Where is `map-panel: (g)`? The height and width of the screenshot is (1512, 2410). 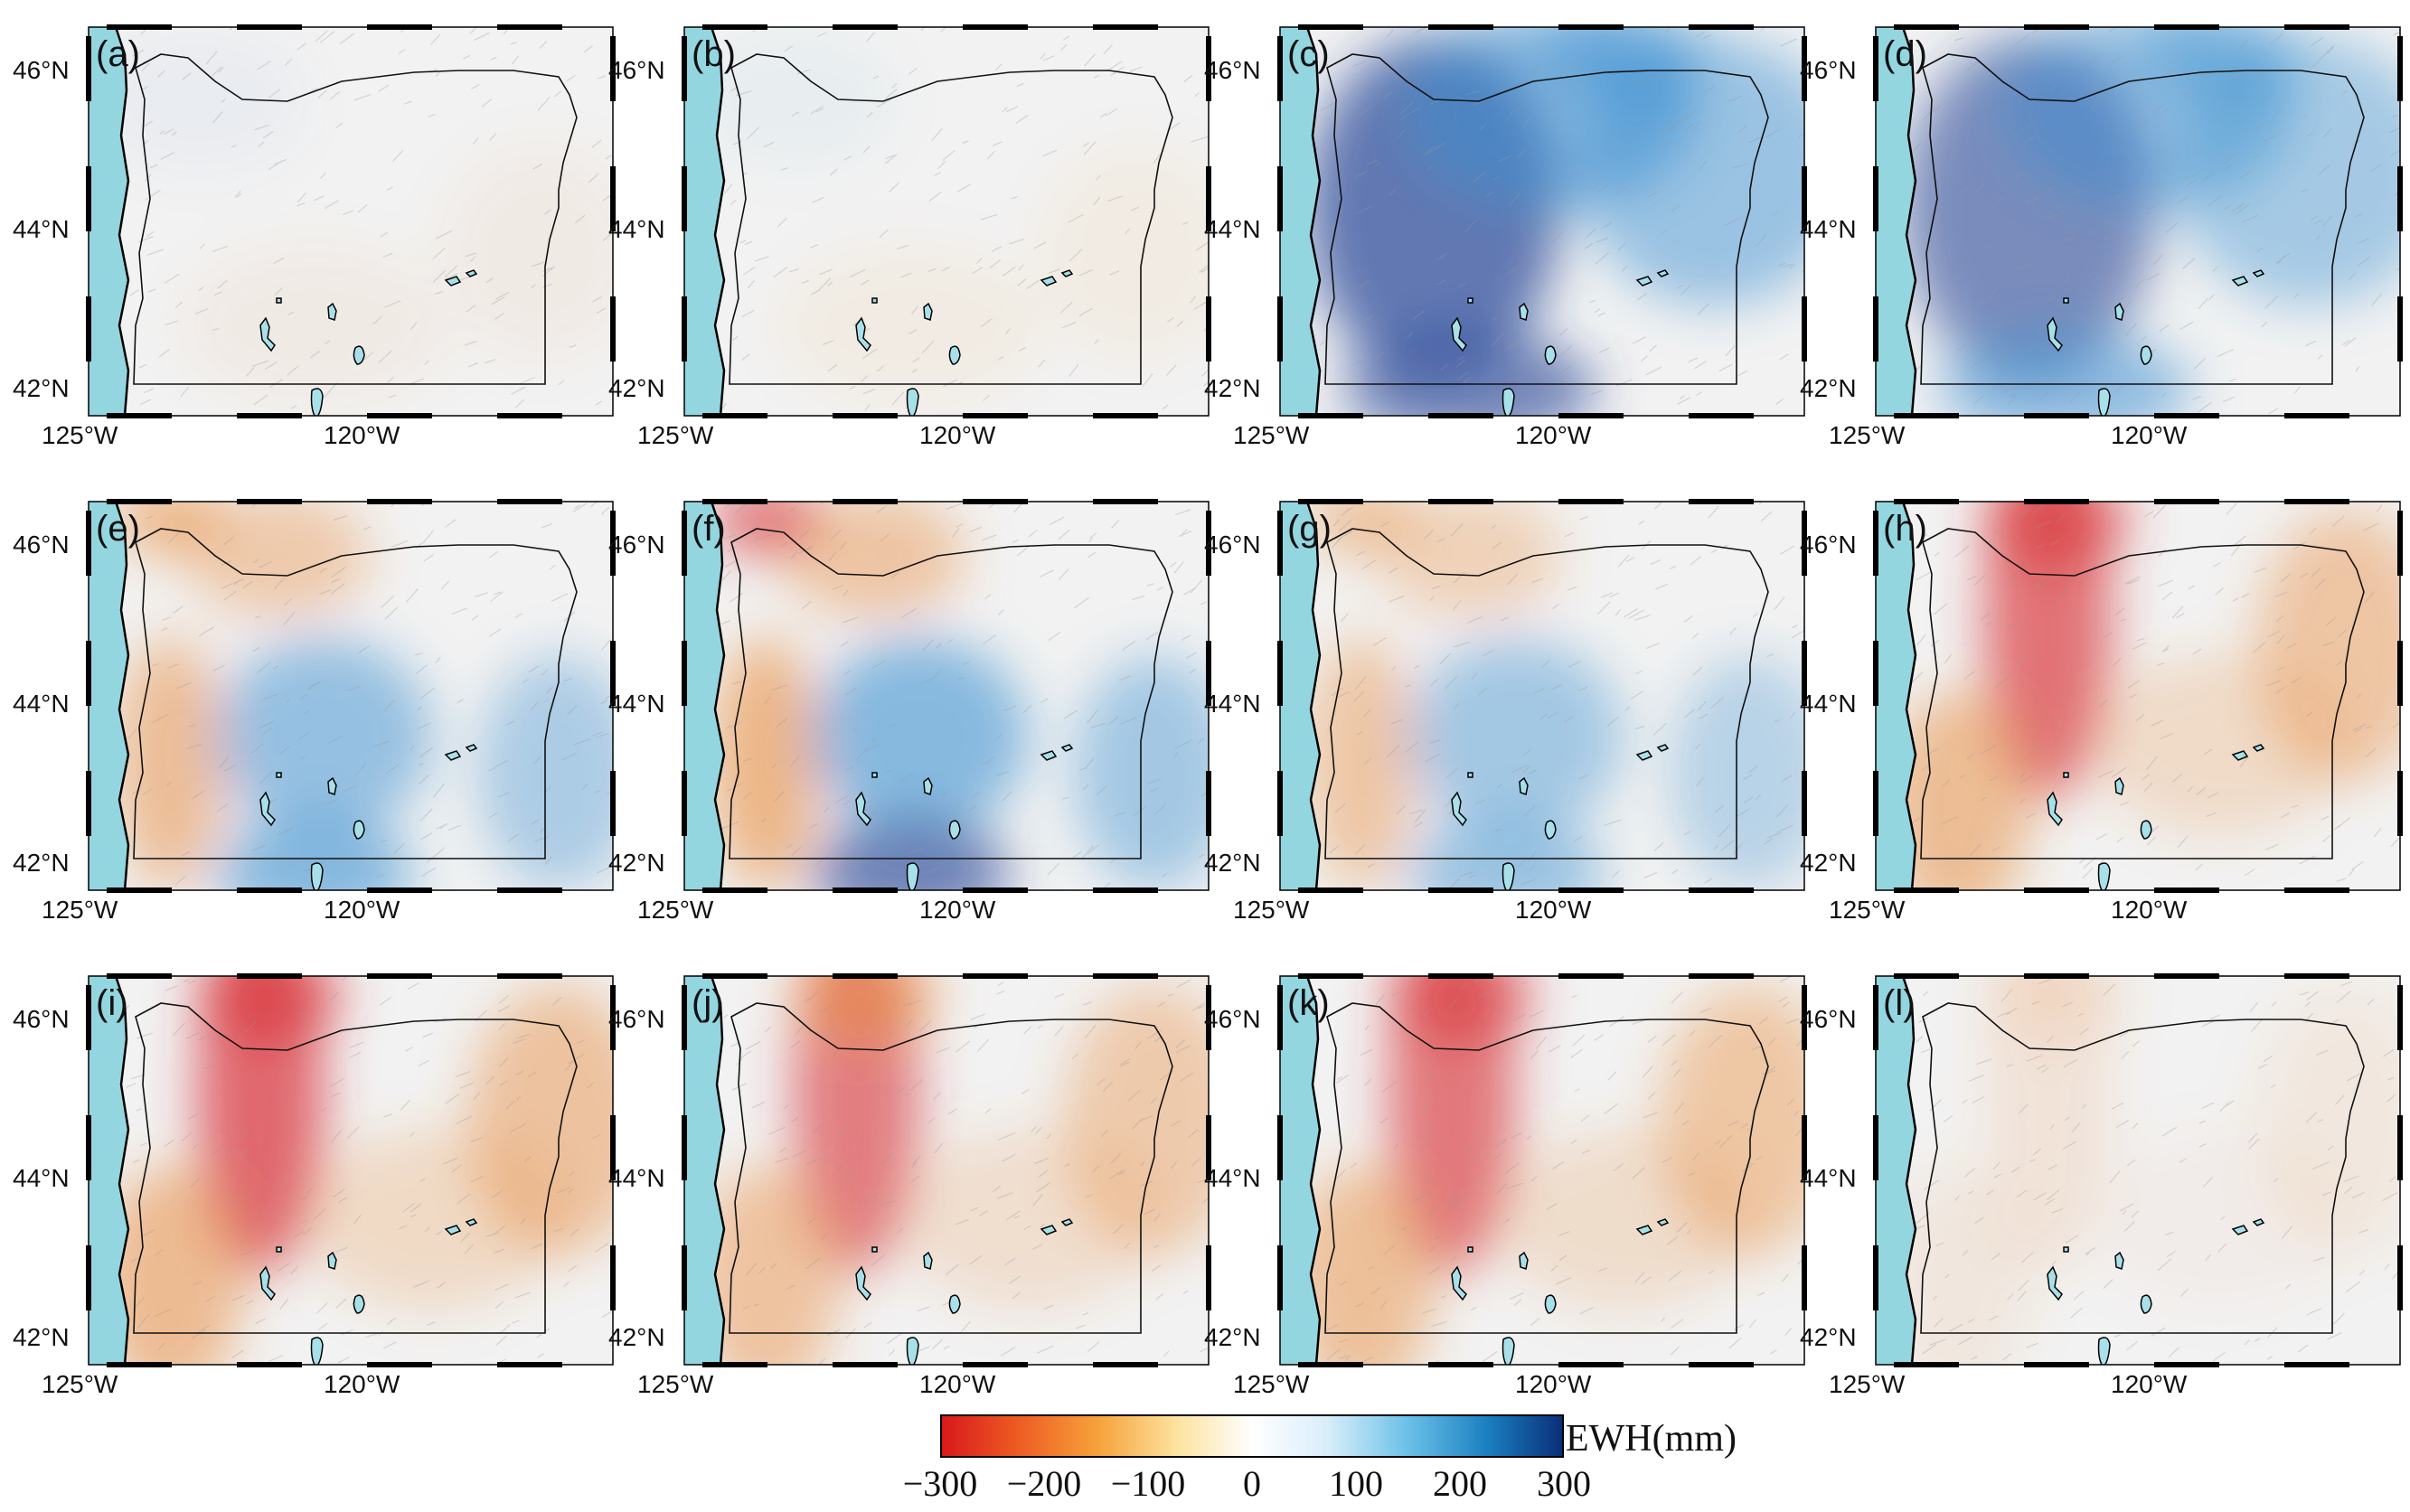 map-panel: (g) is located at coordinates (1542, 696).